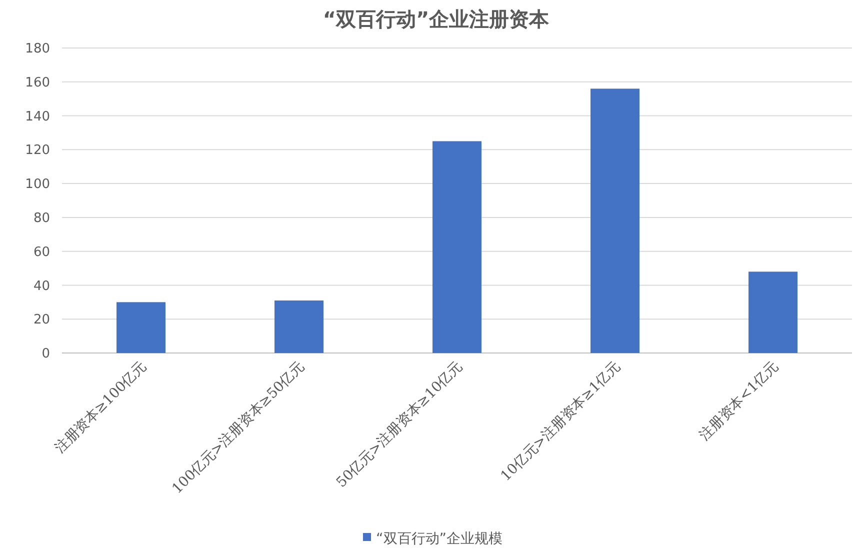  What do you see at coordinates (439, 538) in the screenshot?
I see `legend-label: “双百行动”企业规模` at bounding box center [439, 538].